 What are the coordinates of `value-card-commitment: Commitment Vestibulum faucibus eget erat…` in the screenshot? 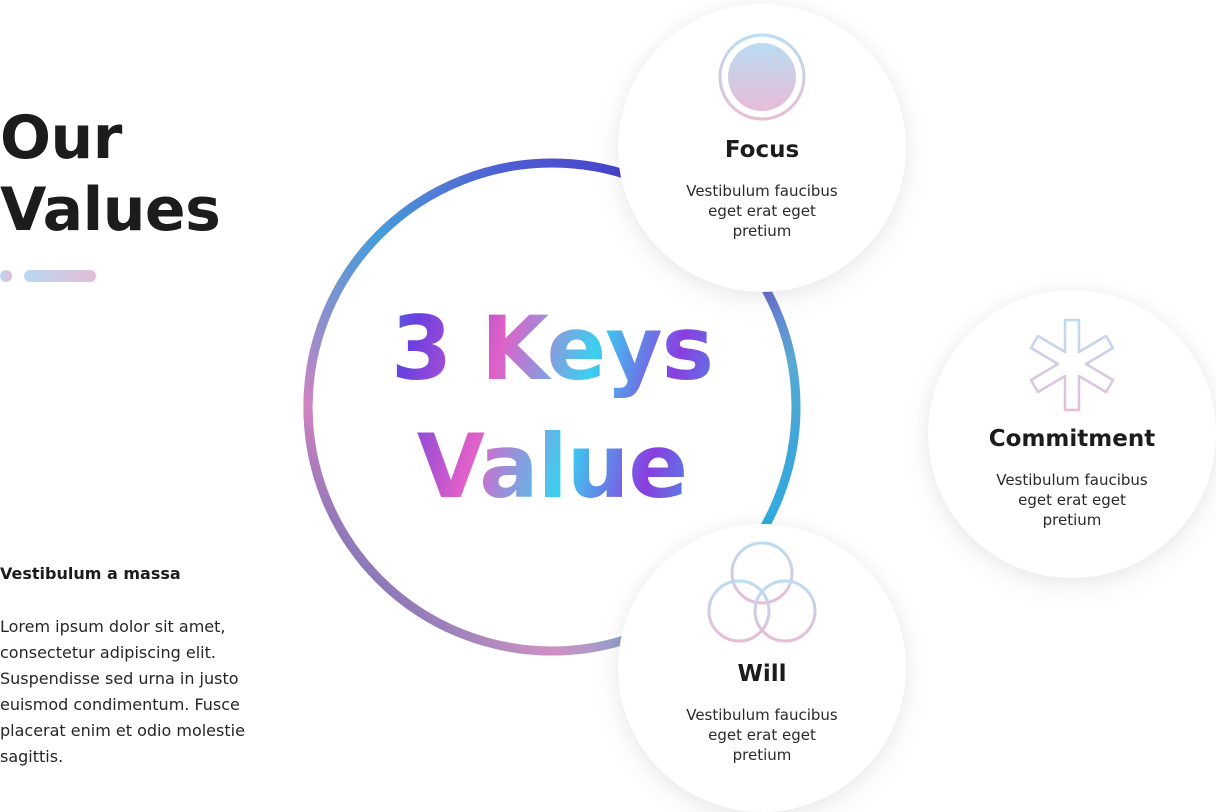 It's located at (1072, 434).